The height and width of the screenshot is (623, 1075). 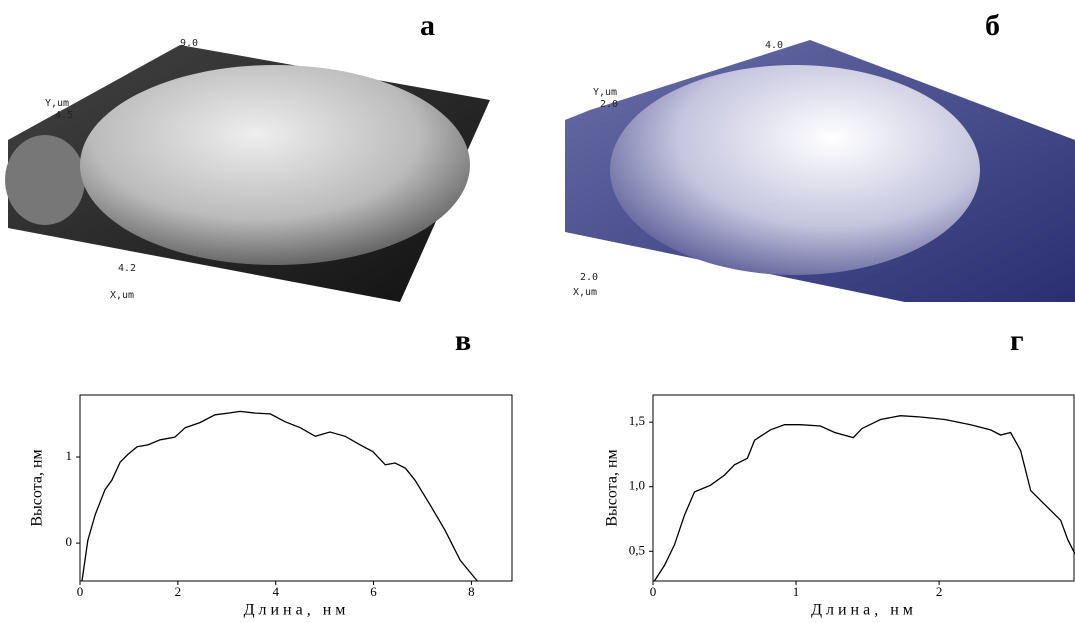 What do you see at coordinates (69, 541) in the screenshot?
I see `y-tick-label: 0` at bounding box center [69, 541].